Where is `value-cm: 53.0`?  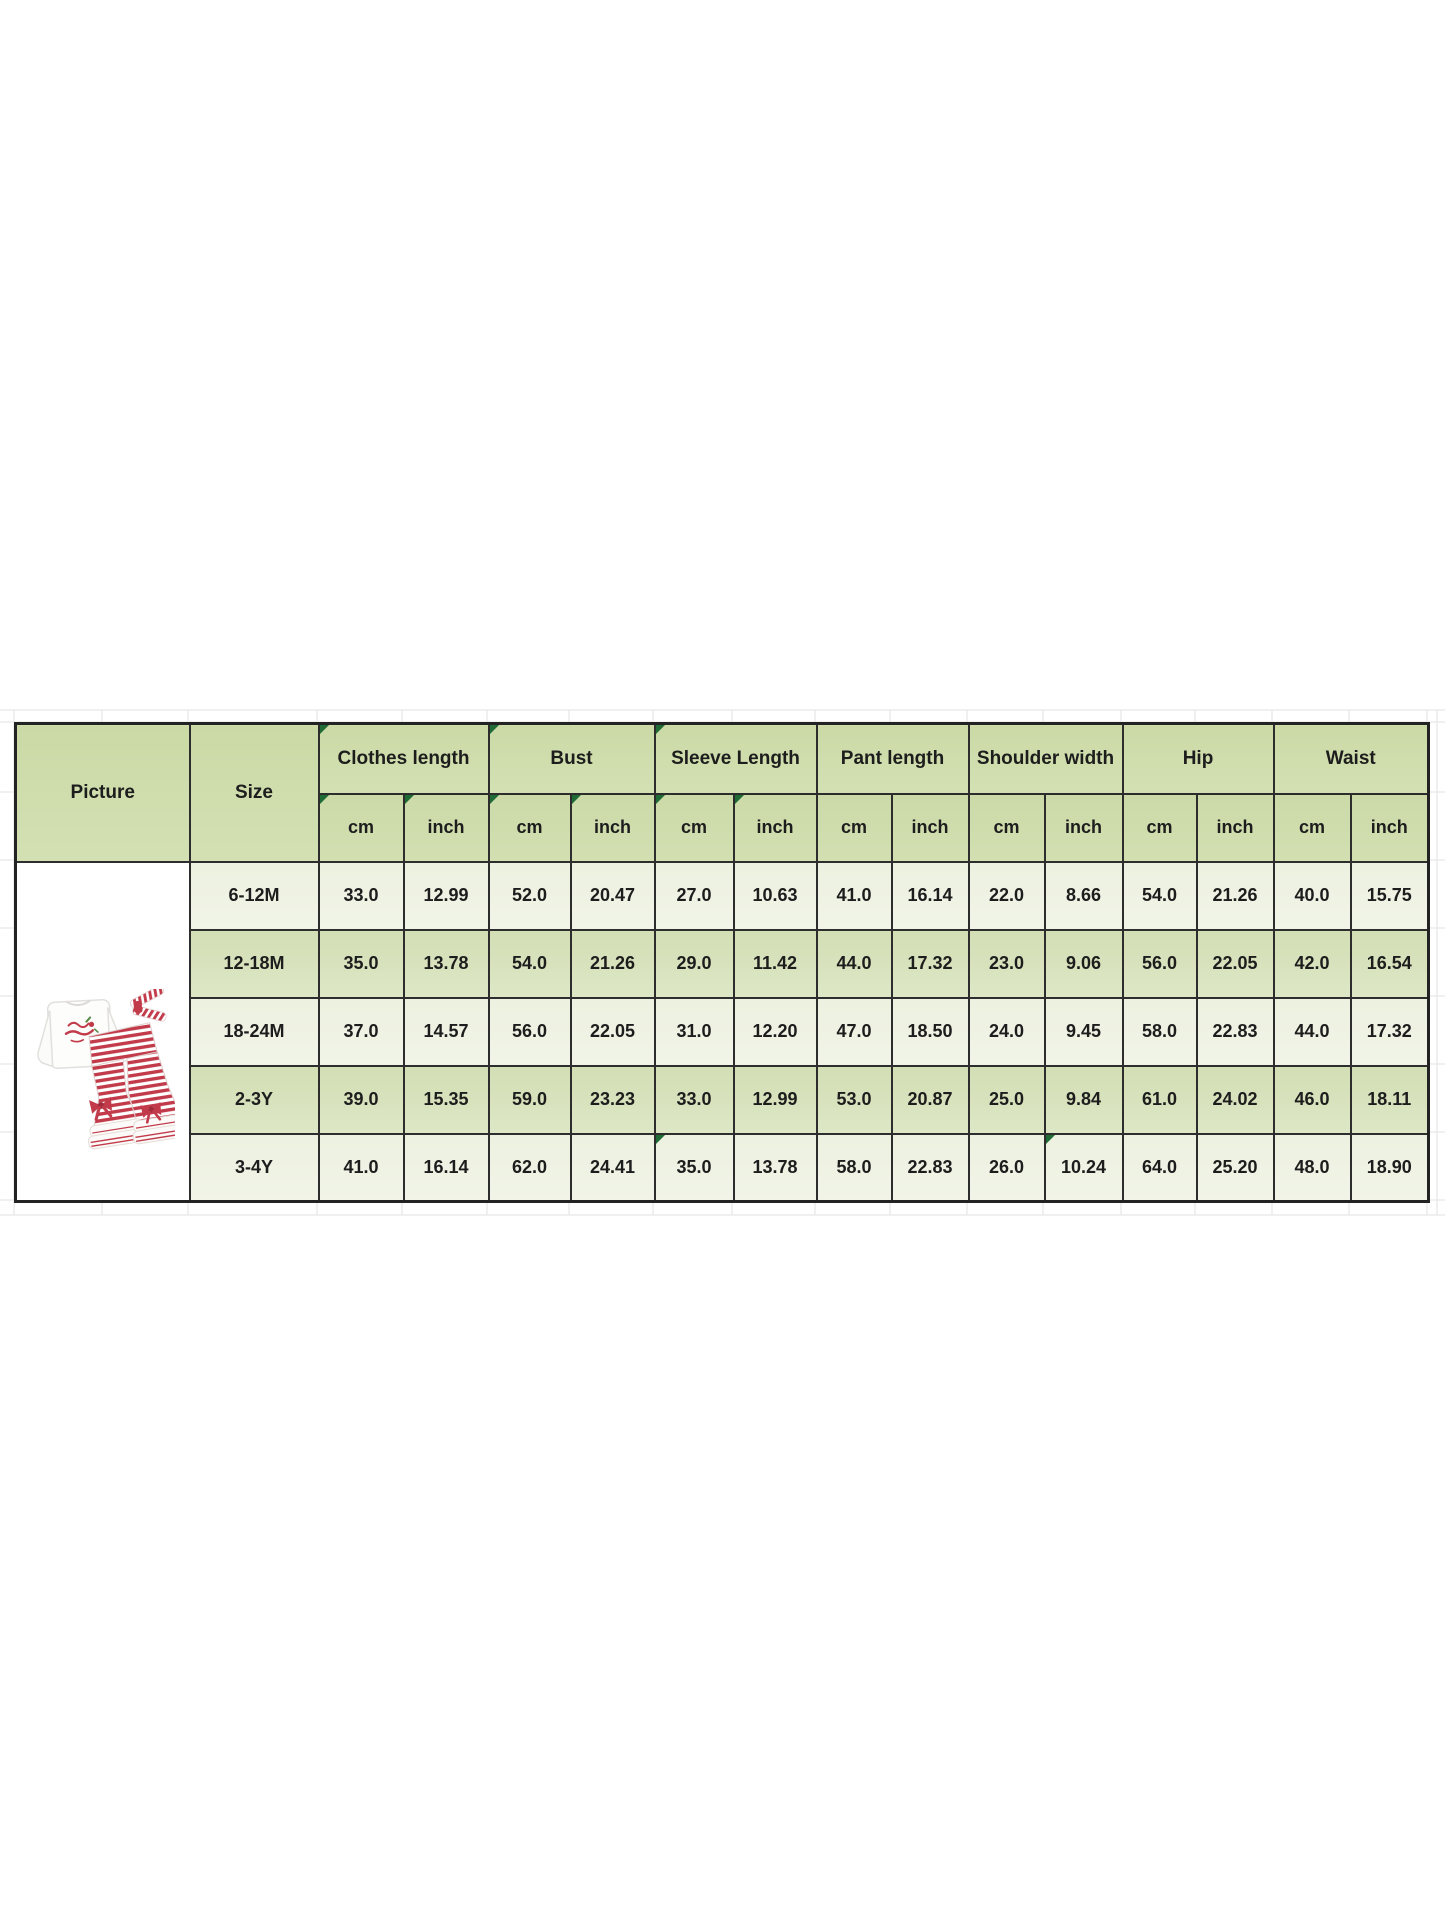 value-cm: 53.0 is located at coordinates (854, 1099).